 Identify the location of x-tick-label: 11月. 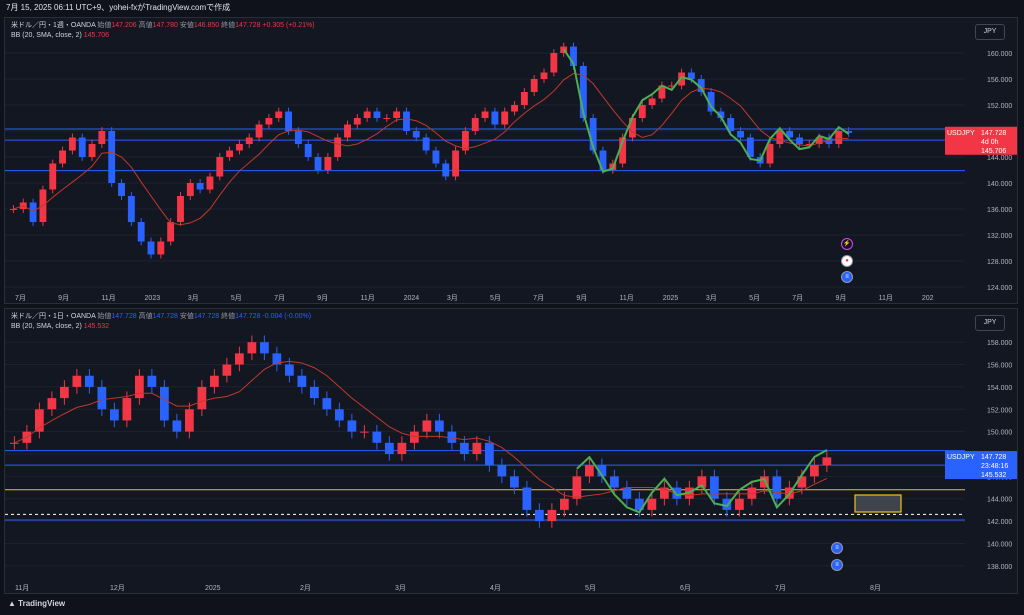
(886, 298).